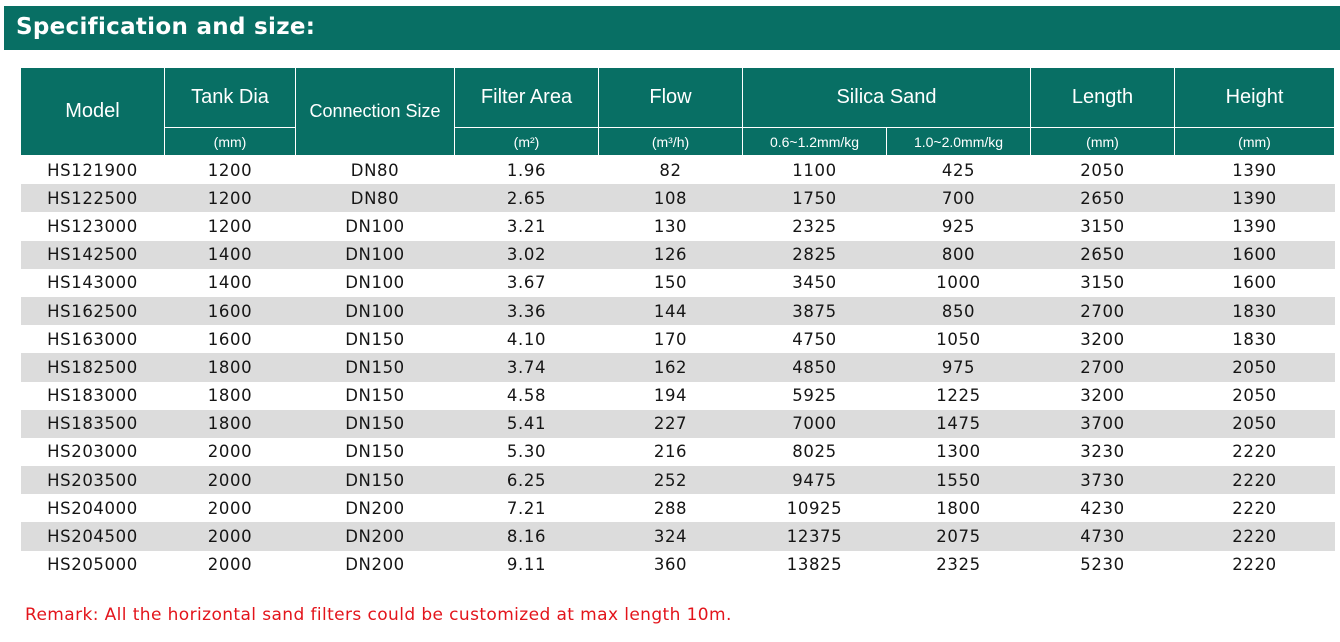 This screenshot has height=642, width=1340. I want to click on cell-sand-b: 1300, so click(958, 452).